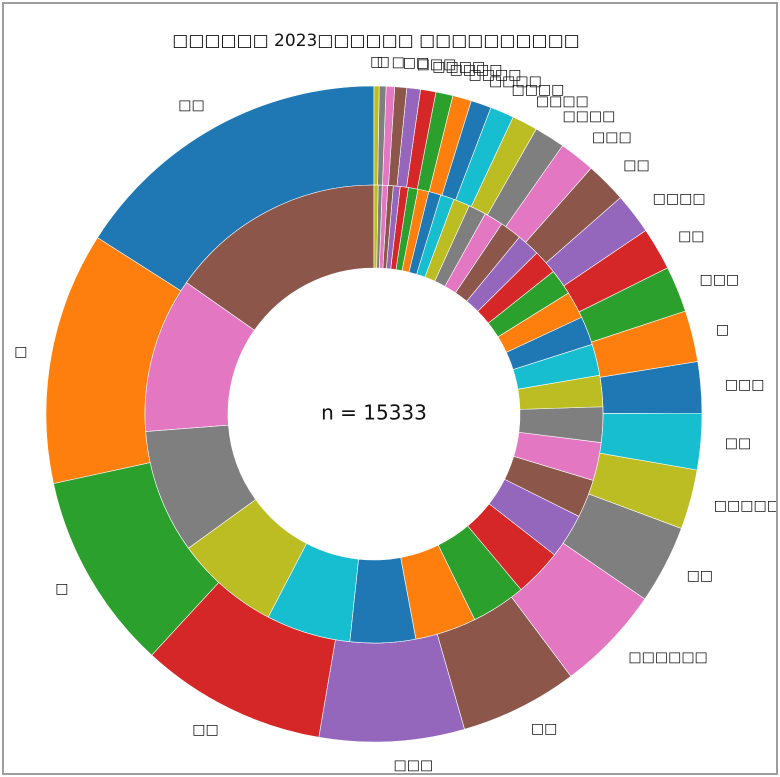  Describe the element at coordinates (376, 226) in the screenshot. I see `inner-slice` at that location.